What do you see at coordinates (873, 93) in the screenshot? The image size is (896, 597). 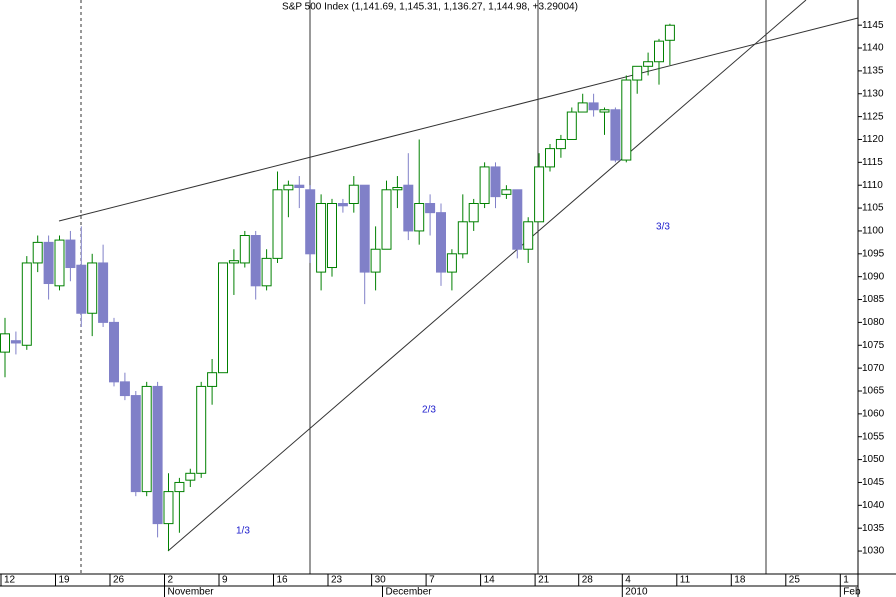 I see `y-tick-label: 1130` at bounding box center [873, 93].